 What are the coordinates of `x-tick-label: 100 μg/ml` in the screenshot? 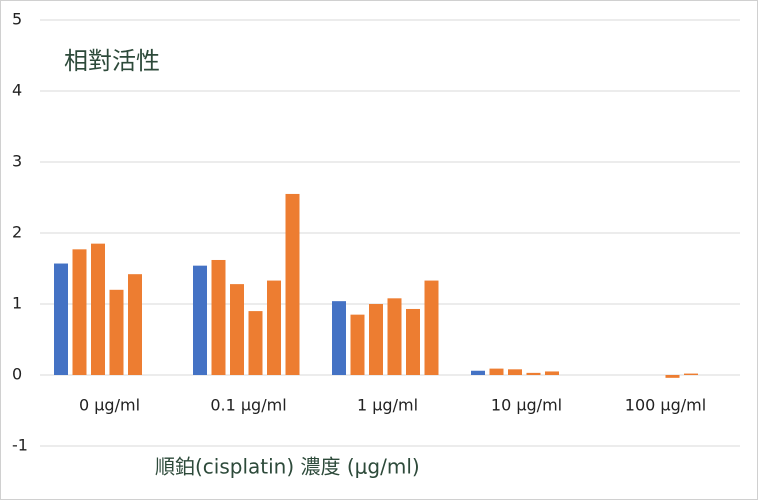 It's located at (665, 405).